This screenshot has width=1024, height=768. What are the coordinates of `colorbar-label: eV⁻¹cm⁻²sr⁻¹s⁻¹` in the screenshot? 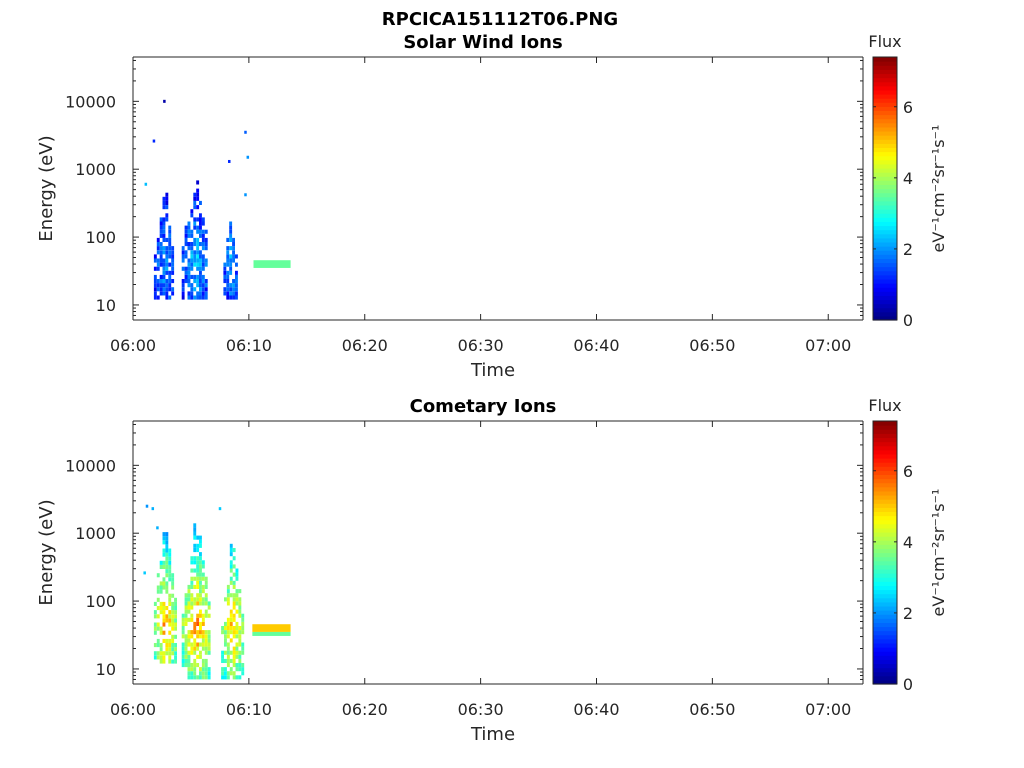 It's located at (938, 189).